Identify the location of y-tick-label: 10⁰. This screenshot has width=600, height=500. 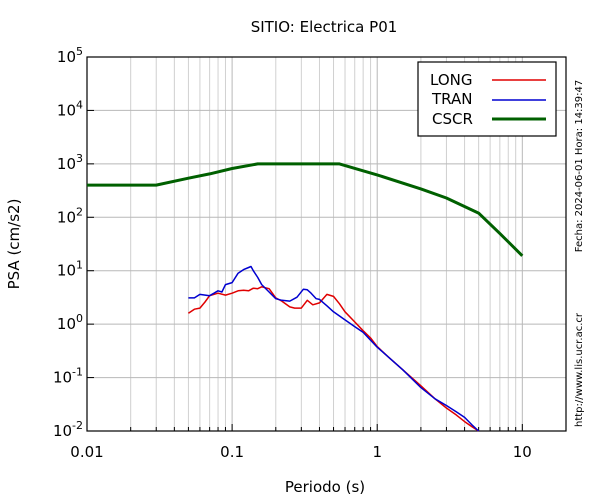
(70, 322).